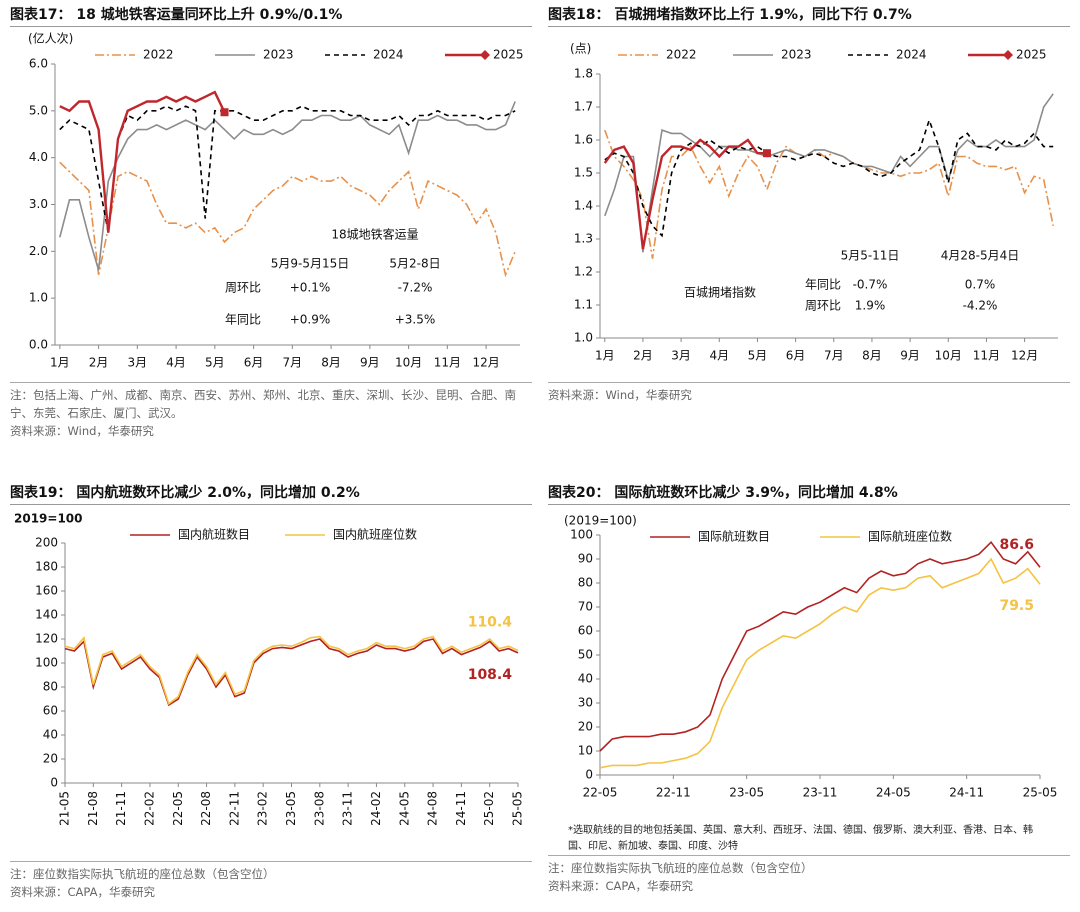  What do you see at coordinates (93, 808) in the screenshot?
I see `x-tick-label: 21-08` at bounding box center [93, 808].